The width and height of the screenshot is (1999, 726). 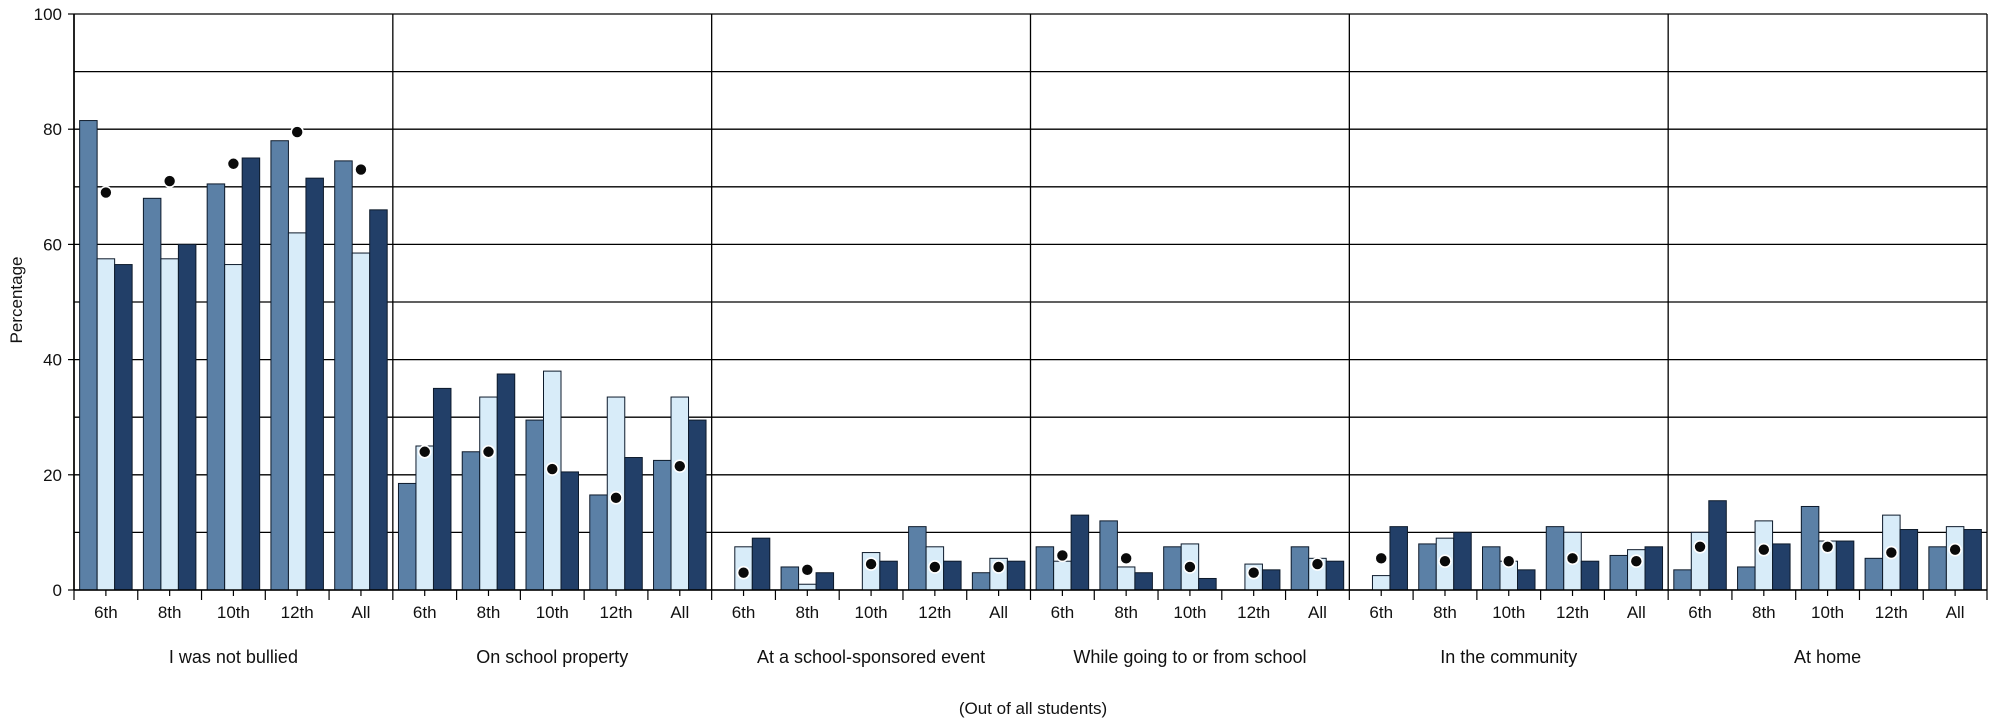 What do you see at coordinates (1033, 708) in the screenshot?
I see `x-axis-title: (Out of all students)` at bounding box center [1033, 708].